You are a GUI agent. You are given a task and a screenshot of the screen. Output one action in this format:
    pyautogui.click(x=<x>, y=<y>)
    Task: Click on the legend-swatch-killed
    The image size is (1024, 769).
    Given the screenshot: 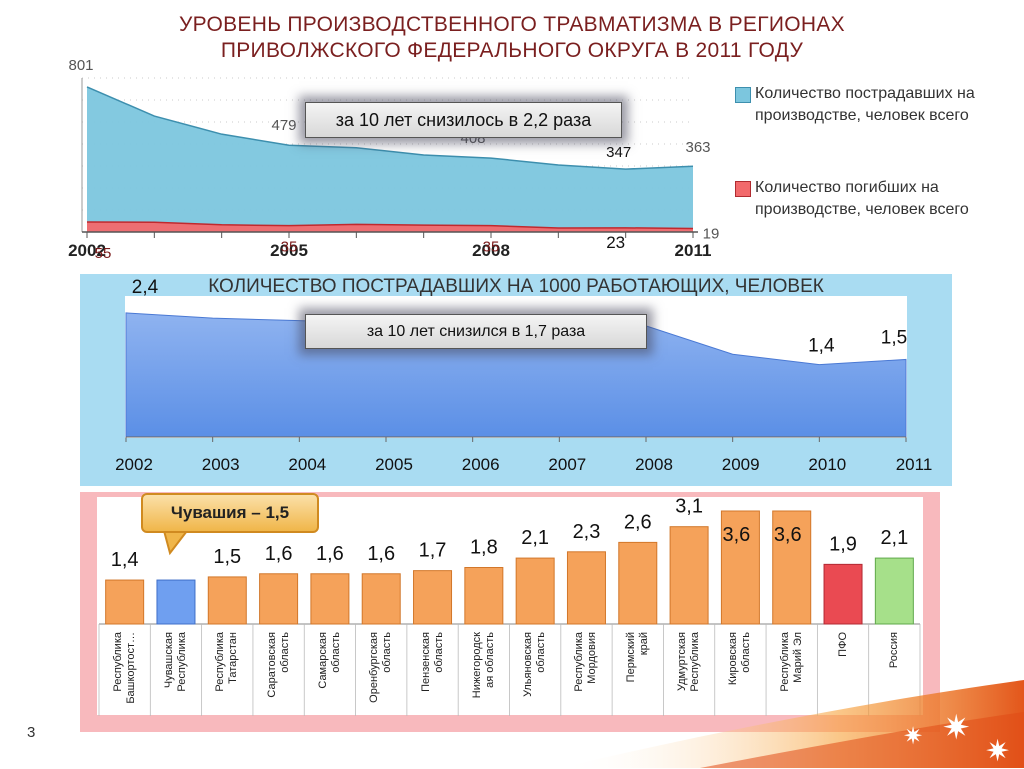 What is the action you would take?
    pyautogui.click(x=743, y=189)
    